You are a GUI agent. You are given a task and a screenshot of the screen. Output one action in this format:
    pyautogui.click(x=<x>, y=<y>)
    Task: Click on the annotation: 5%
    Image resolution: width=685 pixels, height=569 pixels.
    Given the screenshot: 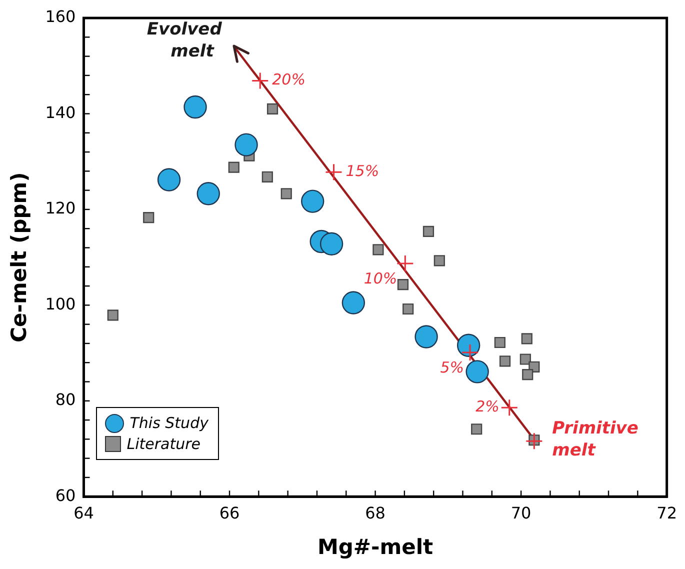 What is the action you would take?
    pyautogui.click(x=452, y=367)
    